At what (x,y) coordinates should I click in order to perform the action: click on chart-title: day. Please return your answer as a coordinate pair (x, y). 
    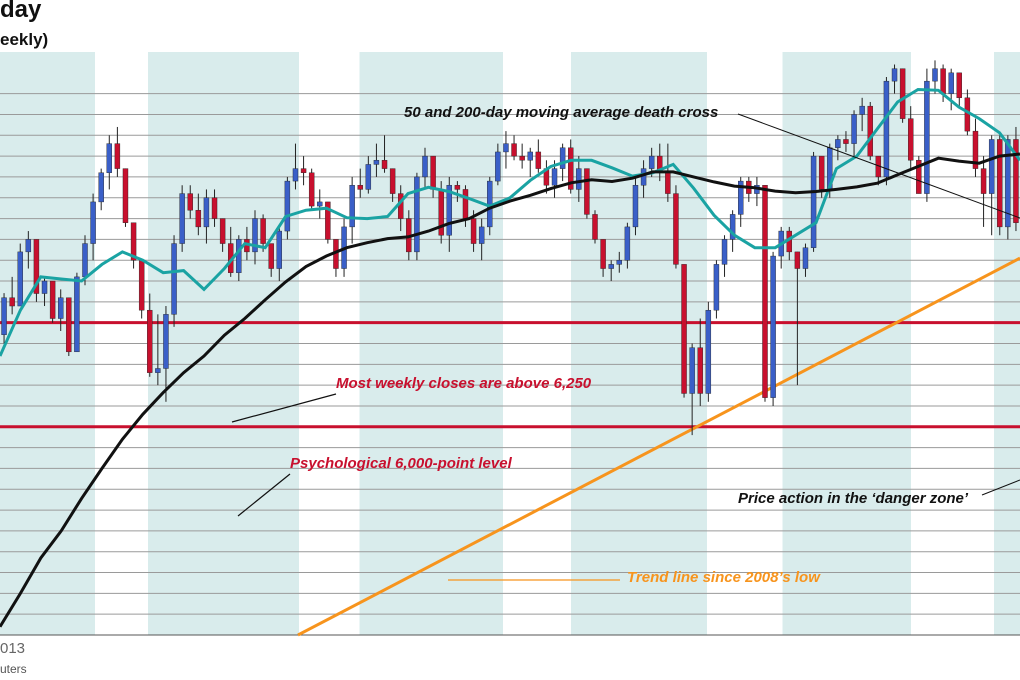
    Looking at the image, I should click on (21, 11).